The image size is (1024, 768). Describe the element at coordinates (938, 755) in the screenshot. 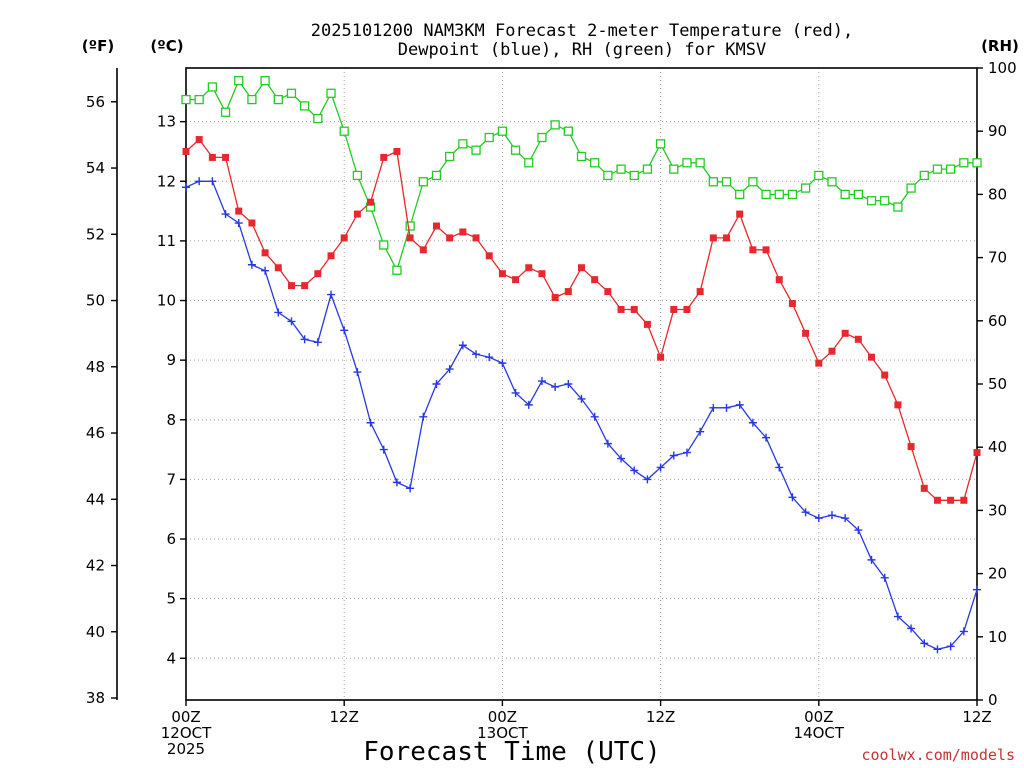

I see `credit-link: coolwx.com/models` at that location.